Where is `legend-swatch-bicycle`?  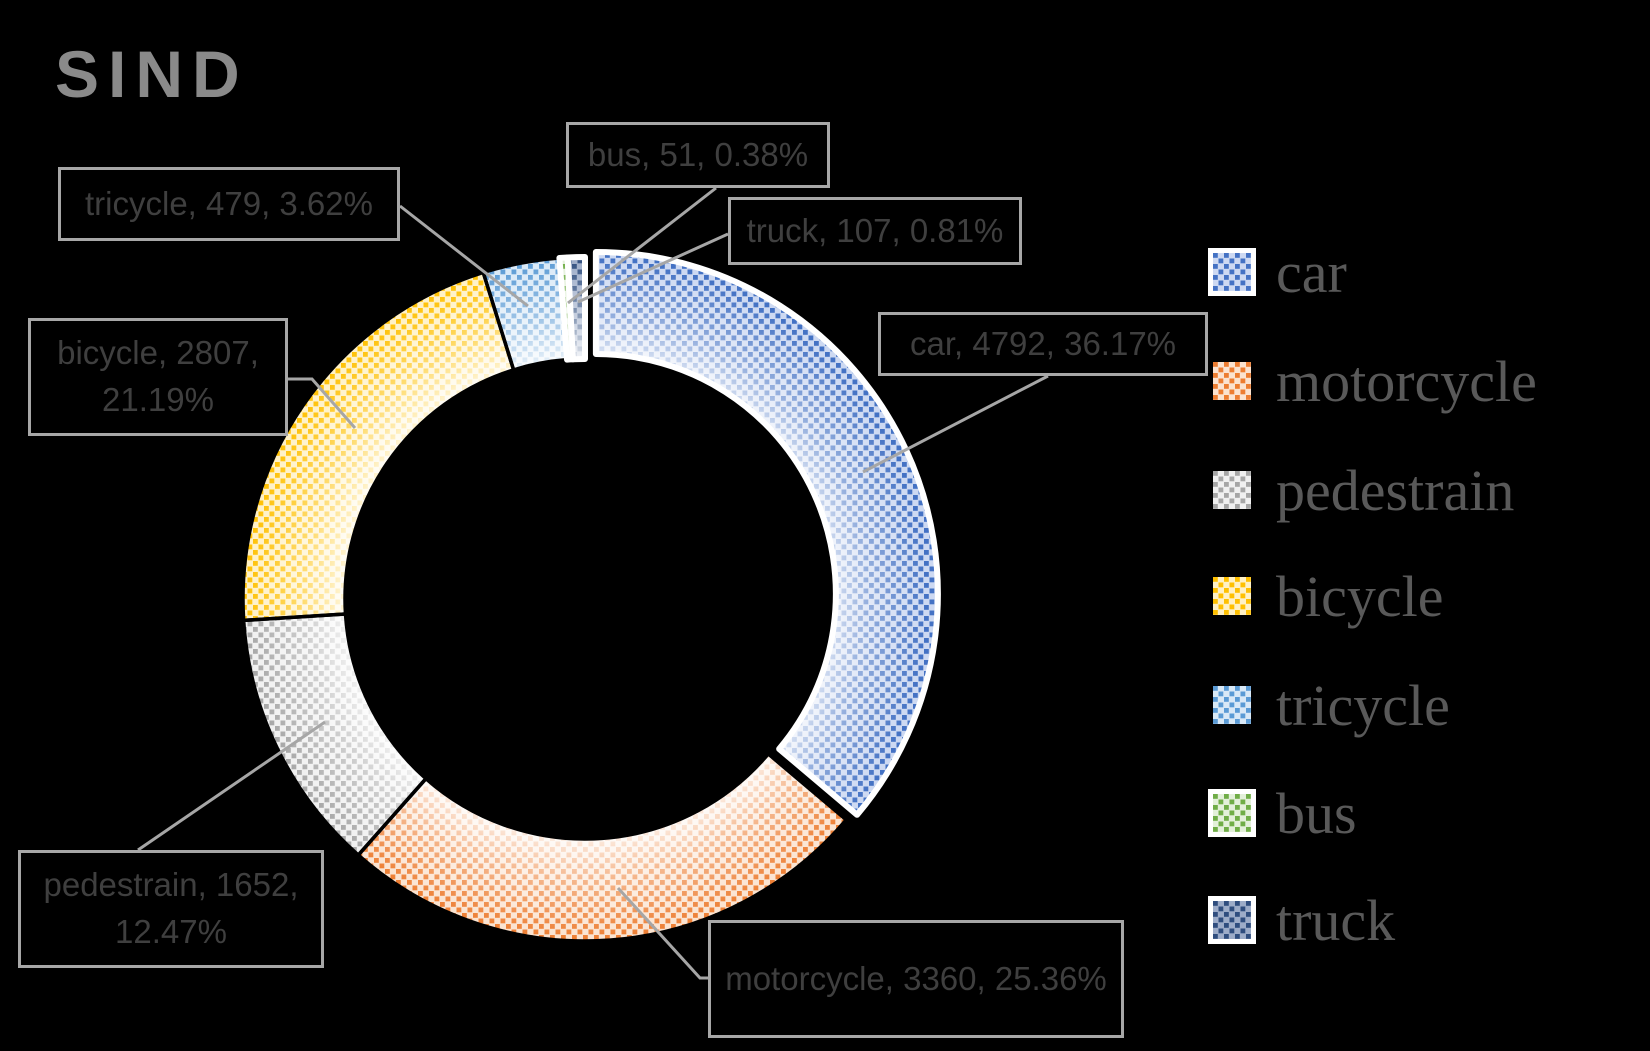 legend-swatch-bicycle is located at coordinates (1232, 596).